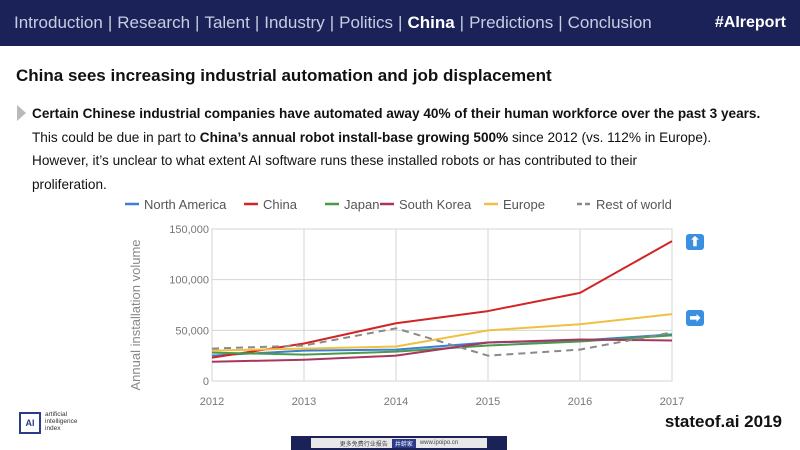  What do you see at coordinates (280, 204) in the screenshot?
I see `legend-label: China` at bounding box center [280, 204].